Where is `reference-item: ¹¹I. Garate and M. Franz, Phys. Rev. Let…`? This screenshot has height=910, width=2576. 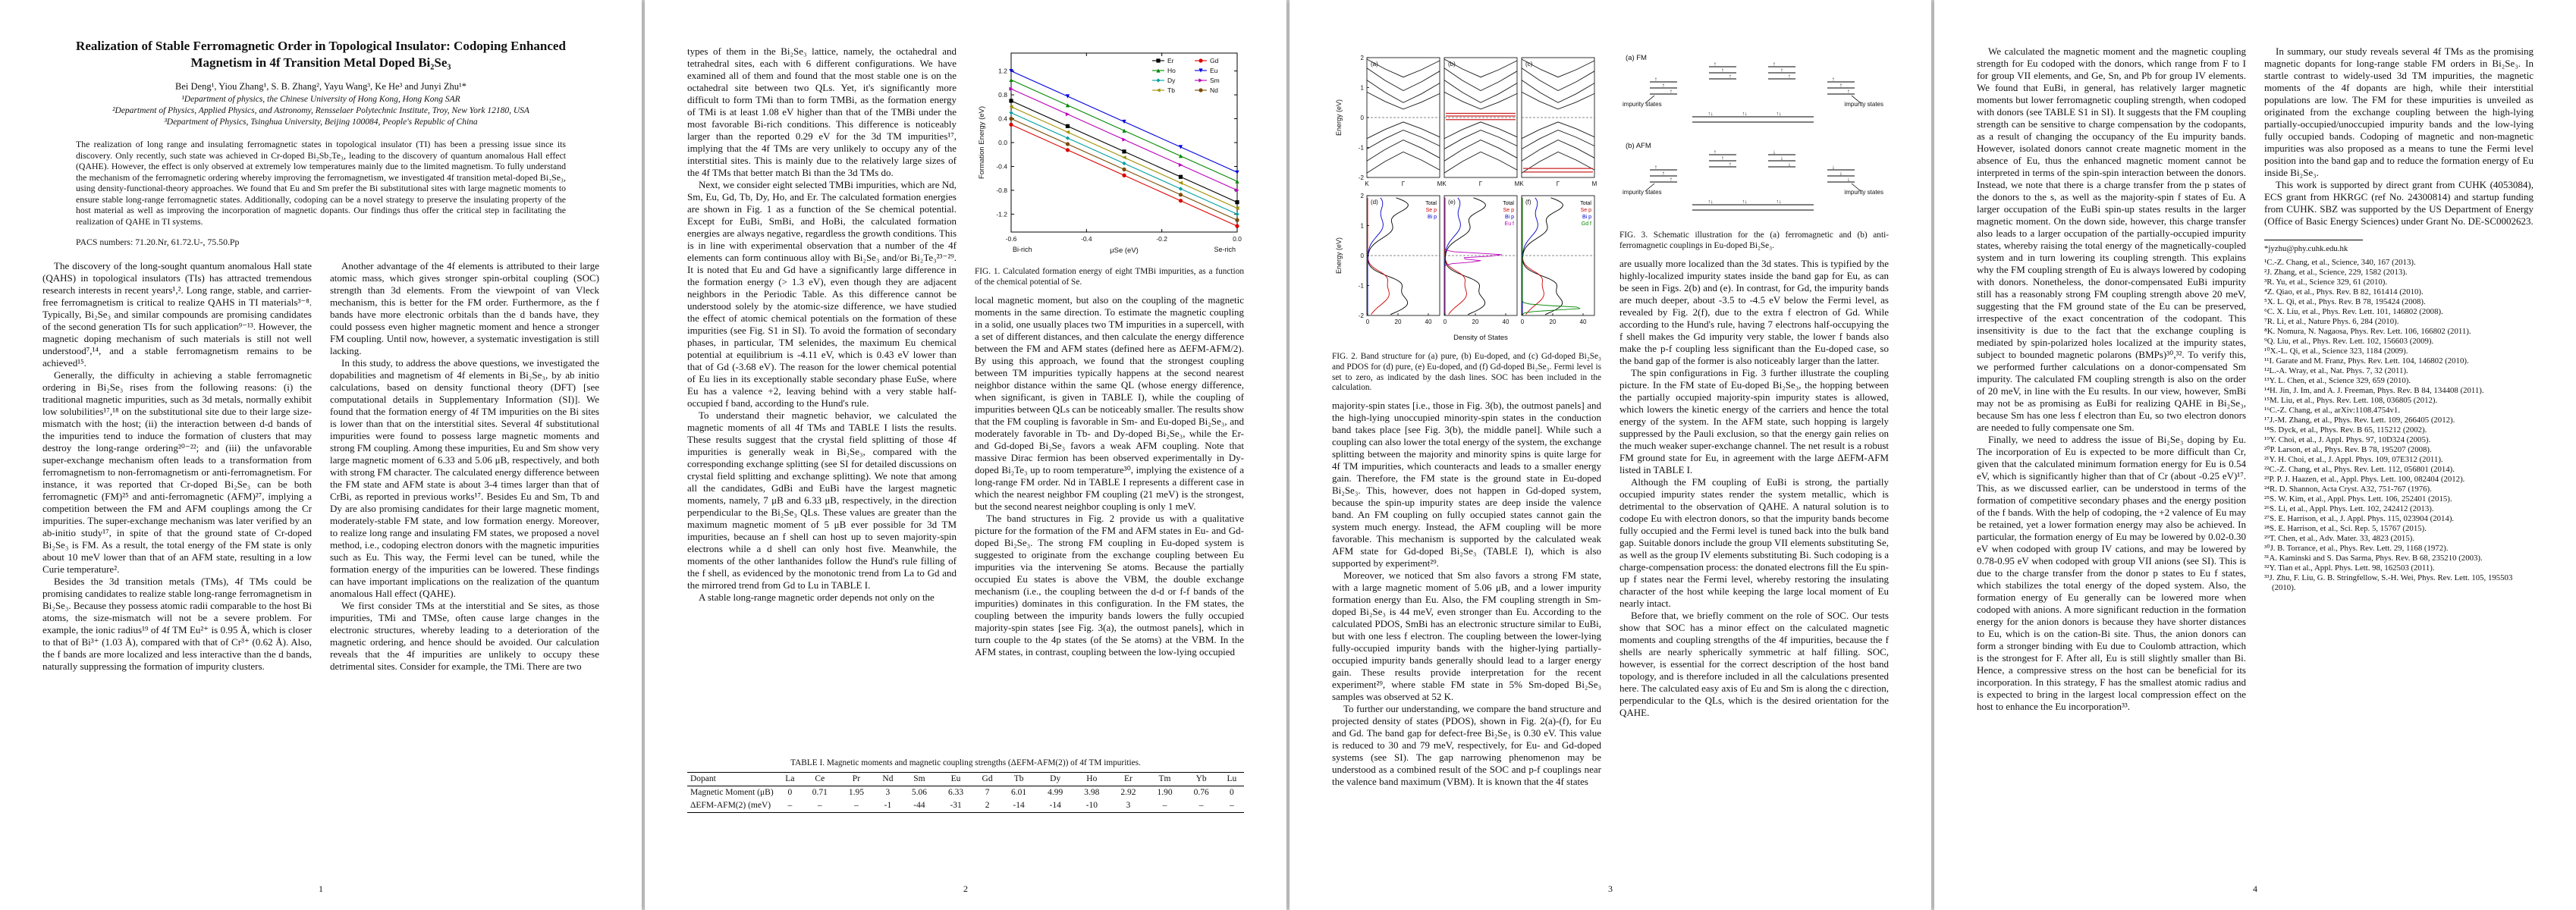
reference-item: ¹¹I. Garate and M. Franz, Phys. Rev. Let… is located at coordinates (2366, 361).